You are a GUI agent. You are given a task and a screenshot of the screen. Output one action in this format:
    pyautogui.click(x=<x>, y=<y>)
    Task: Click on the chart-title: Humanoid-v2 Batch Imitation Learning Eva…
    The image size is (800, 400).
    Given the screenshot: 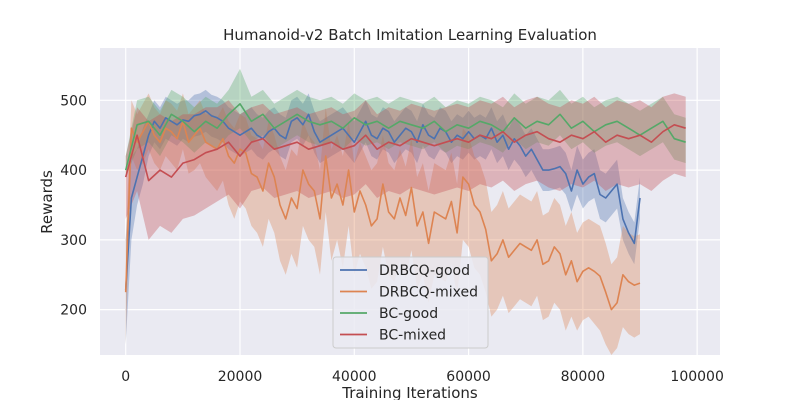 What is the action you would take?
    pyautogui.click(x=410, y=35)
    